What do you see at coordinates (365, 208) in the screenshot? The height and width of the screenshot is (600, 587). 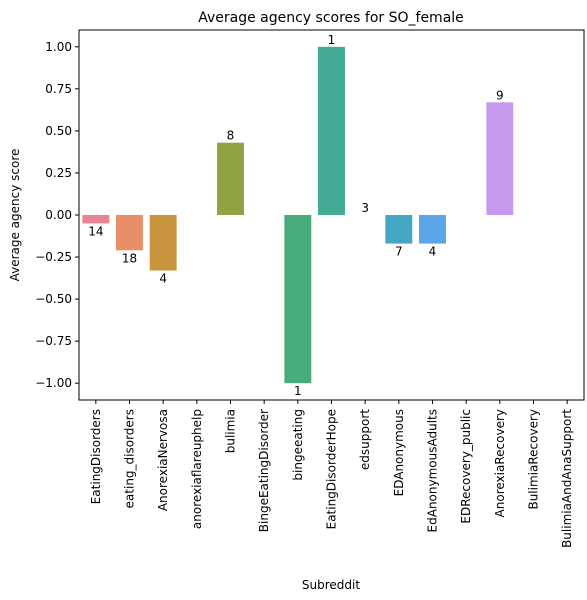 I see `count-label: 3` at bounding box center [365, 208].